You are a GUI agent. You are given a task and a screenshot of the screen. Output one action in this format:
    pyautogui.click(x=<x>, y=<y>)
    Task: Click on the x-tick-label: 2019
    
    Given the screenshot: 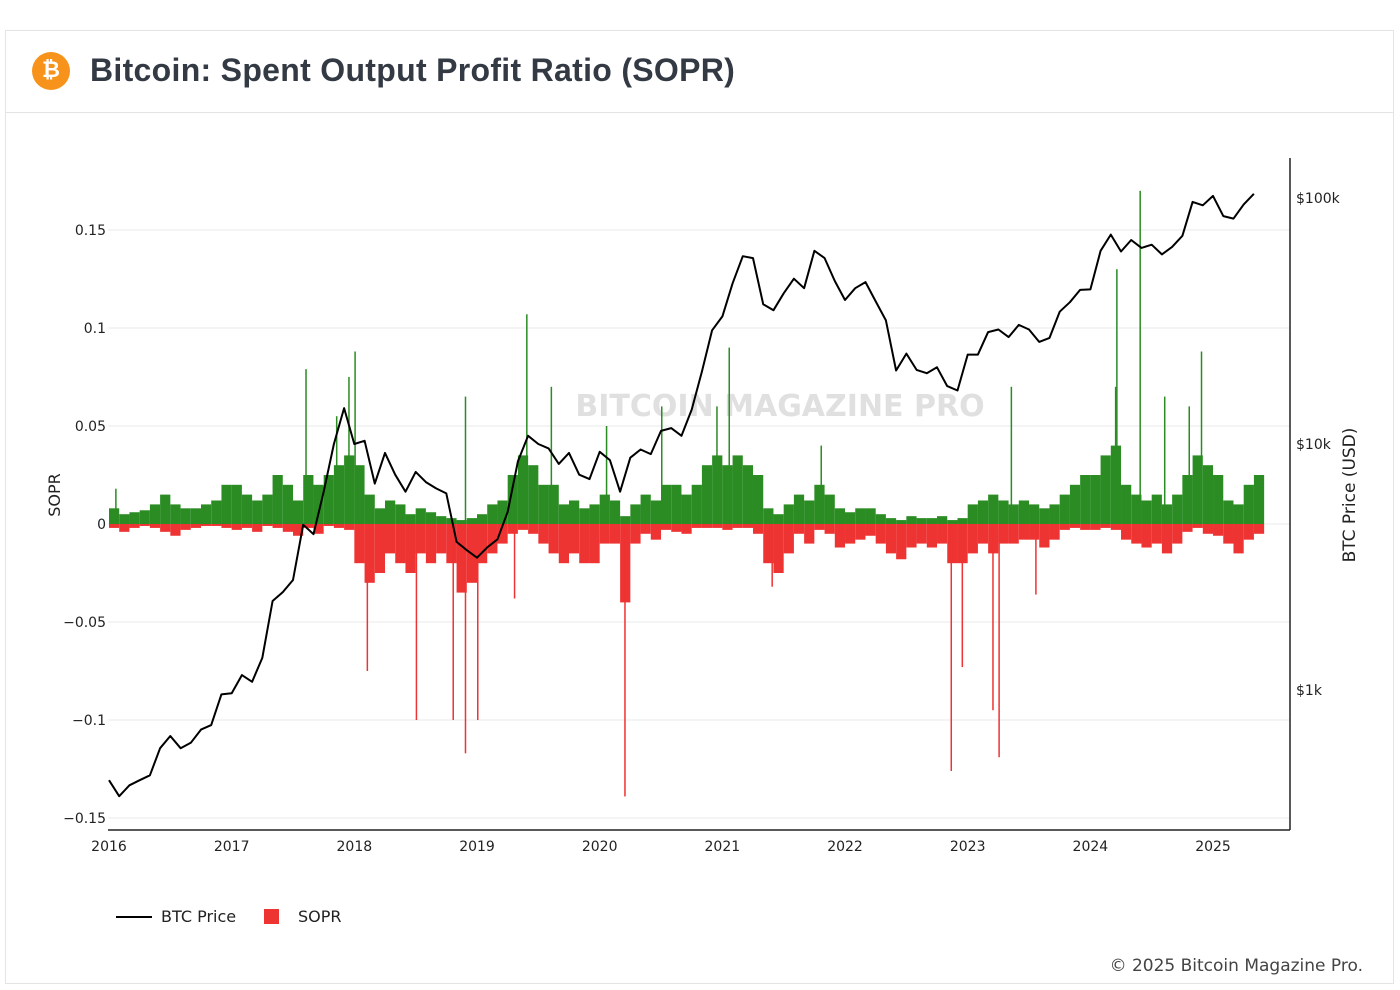 What is the action you would take?
    pyautogui.click(x=477, y=847)
    